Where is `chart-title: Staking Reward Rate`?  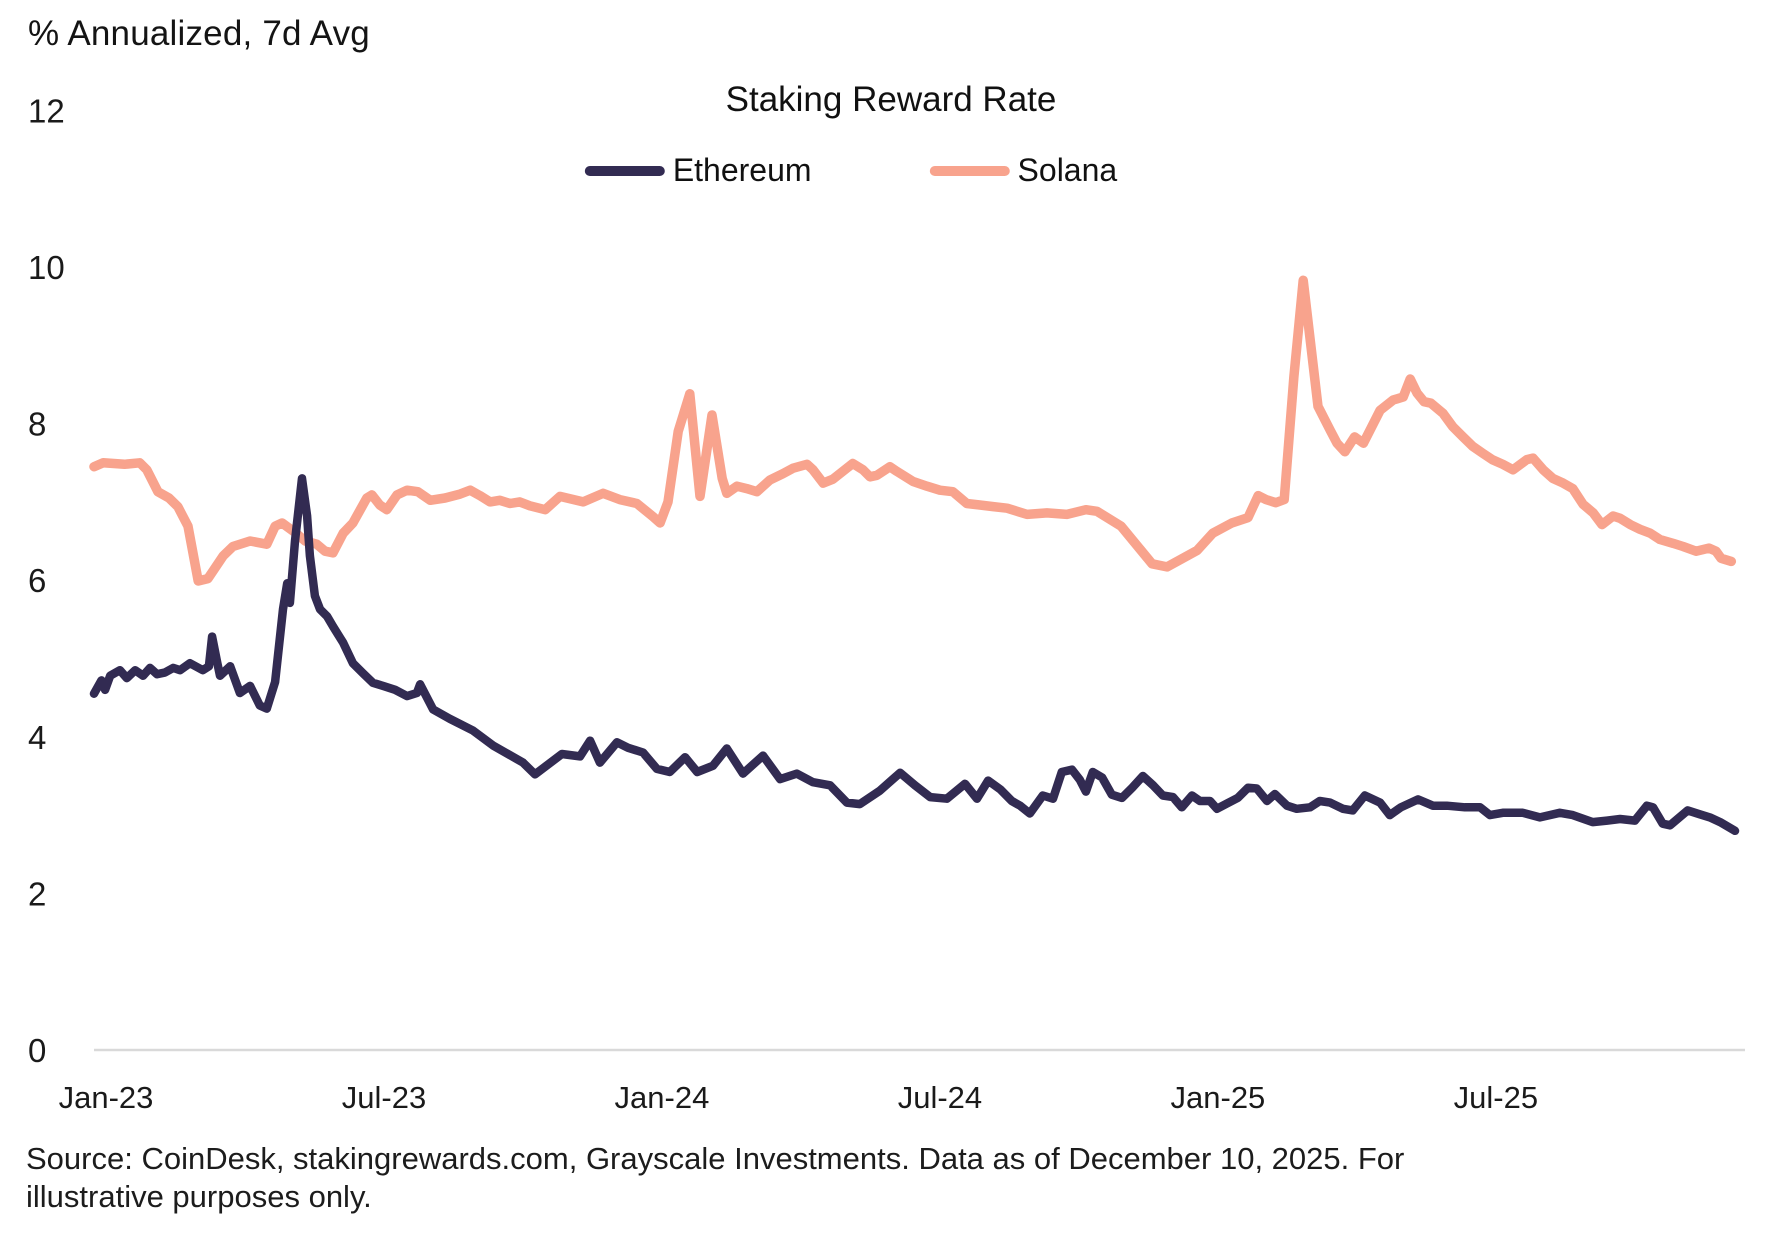
chart-title: Staking Reward Rate is located at coordinates (891, 99).